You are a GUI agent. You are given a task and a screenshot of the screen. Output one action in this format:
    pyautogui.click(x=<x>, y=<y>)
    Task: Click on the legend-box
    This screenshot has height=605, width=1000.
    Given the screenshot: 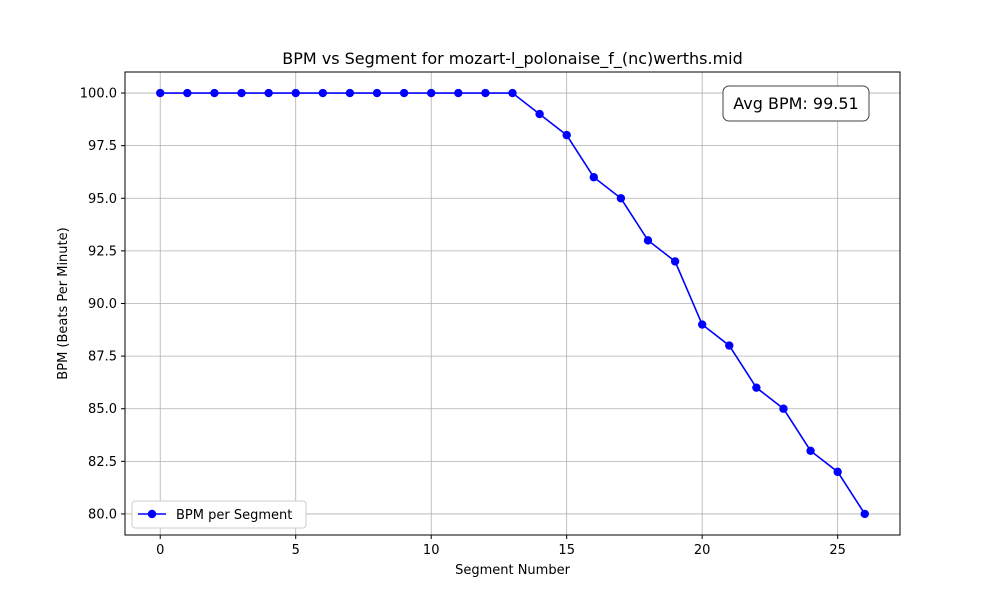 What is the action you would take?
    pyautogui.click(x=219, y=514)
    